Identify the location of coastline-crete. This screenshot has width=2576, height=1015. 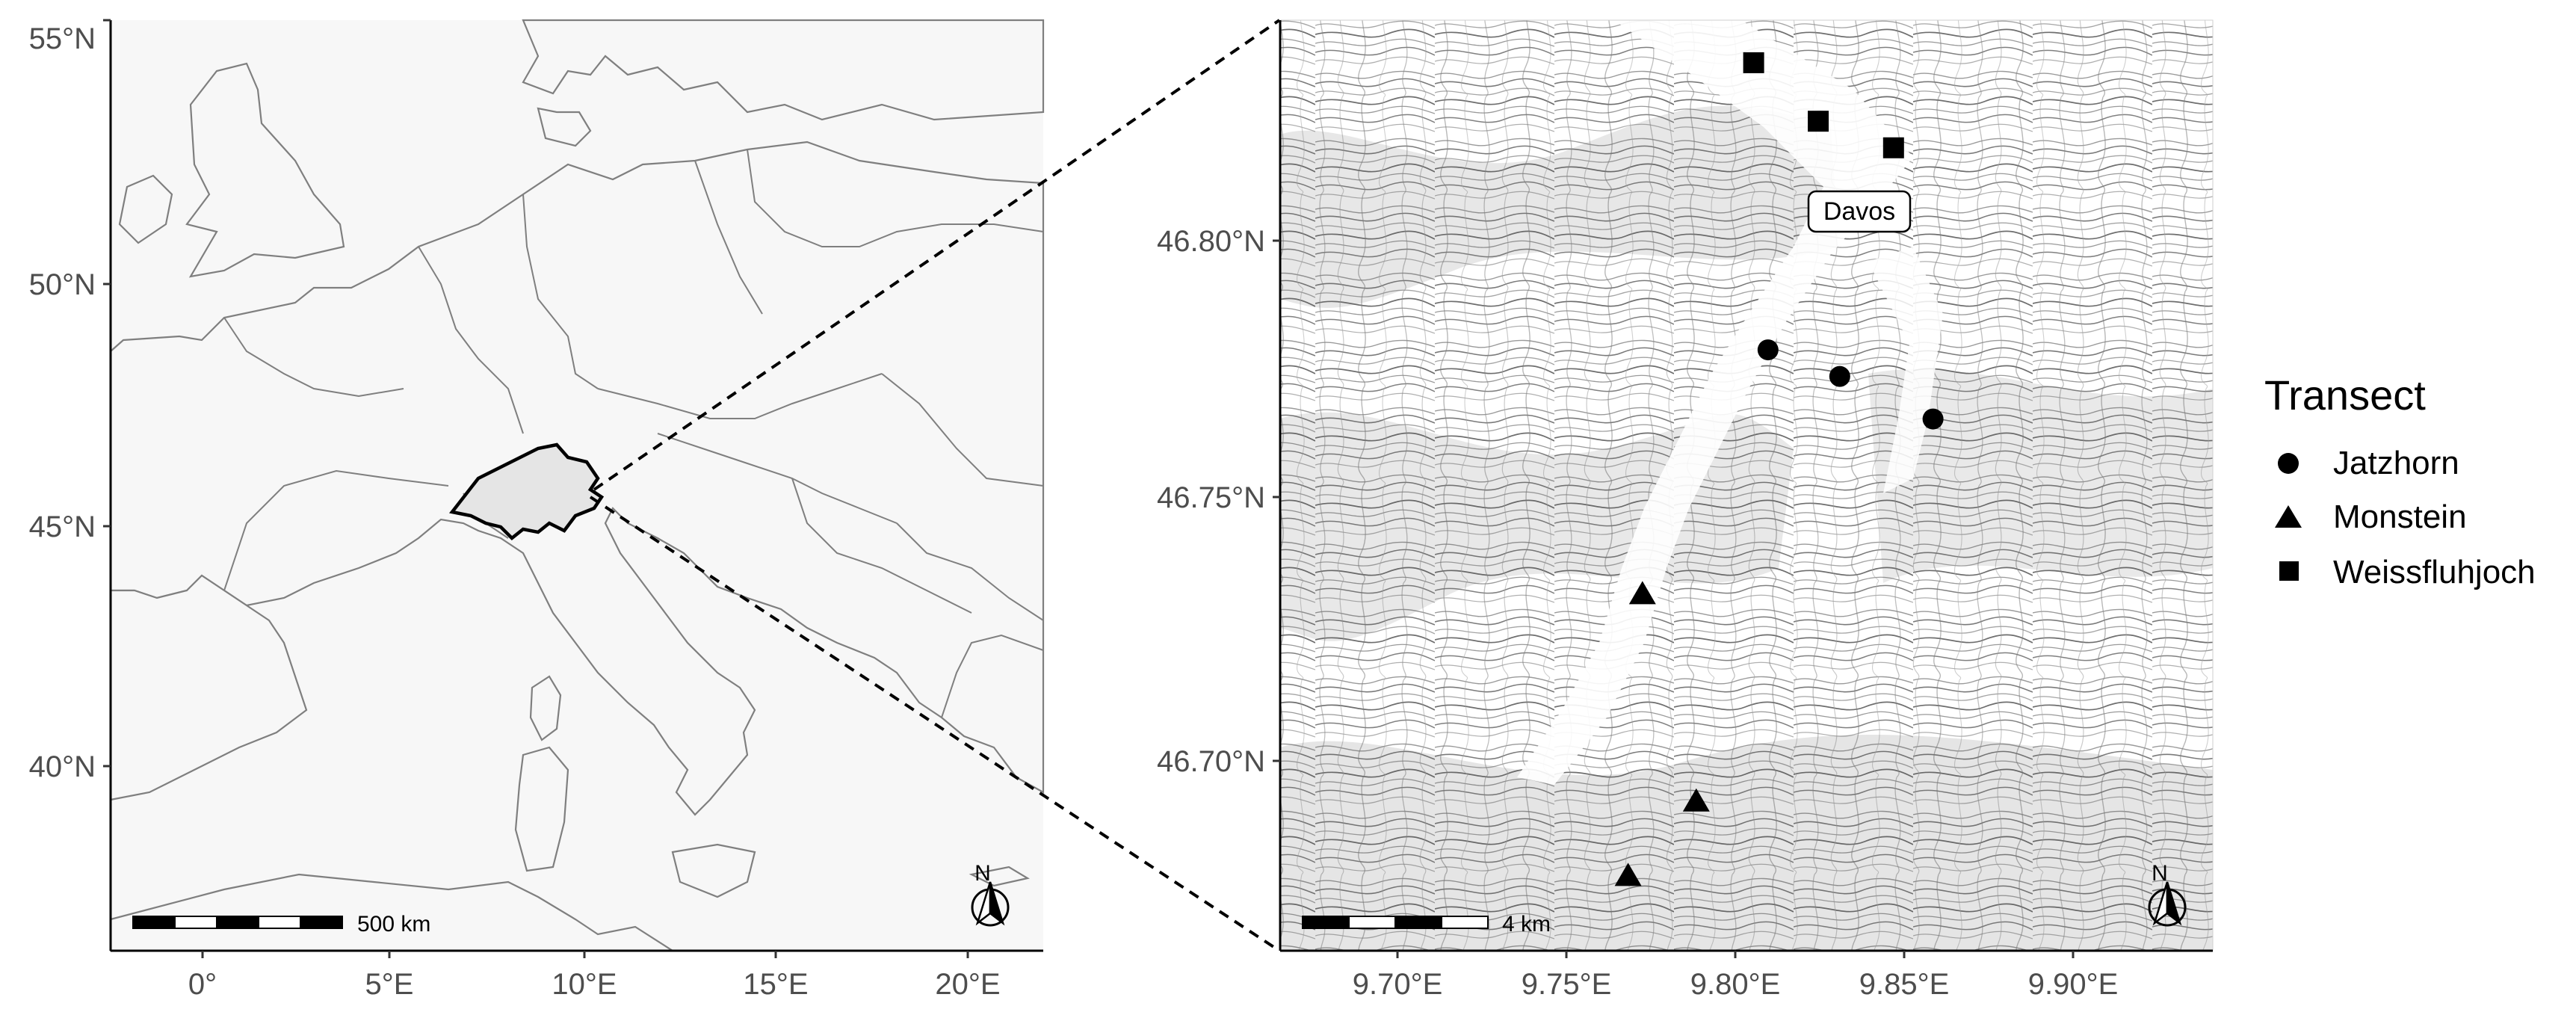
(1000, 876).